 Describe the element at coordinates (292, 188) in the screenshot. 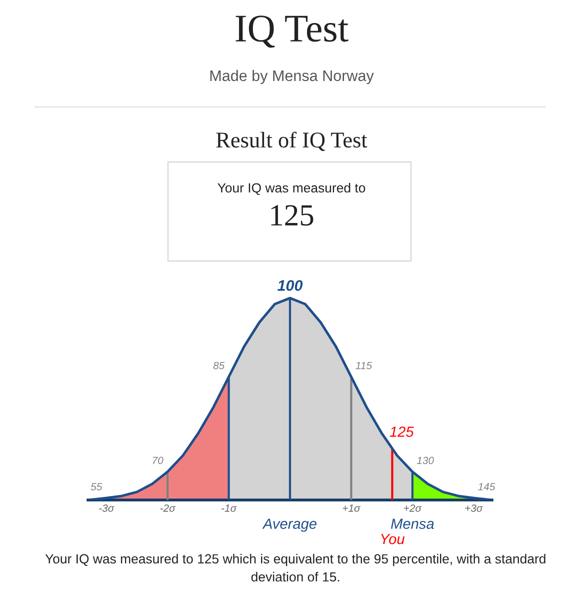

I see `text: Your IQ was measured to` at that location.